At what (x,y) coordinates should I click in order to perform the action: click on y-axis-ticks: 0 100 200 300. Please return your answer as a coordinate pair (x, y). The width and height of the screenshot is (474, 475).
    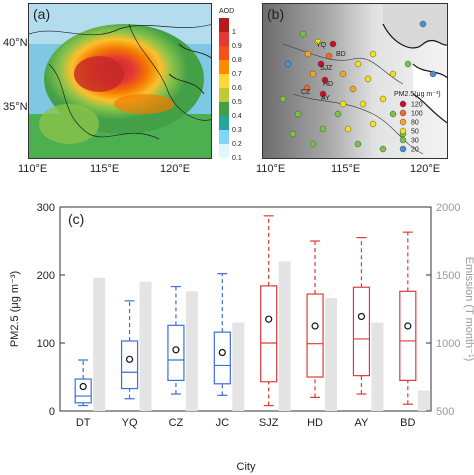
    Looking at the image, I should click on (51, 310).